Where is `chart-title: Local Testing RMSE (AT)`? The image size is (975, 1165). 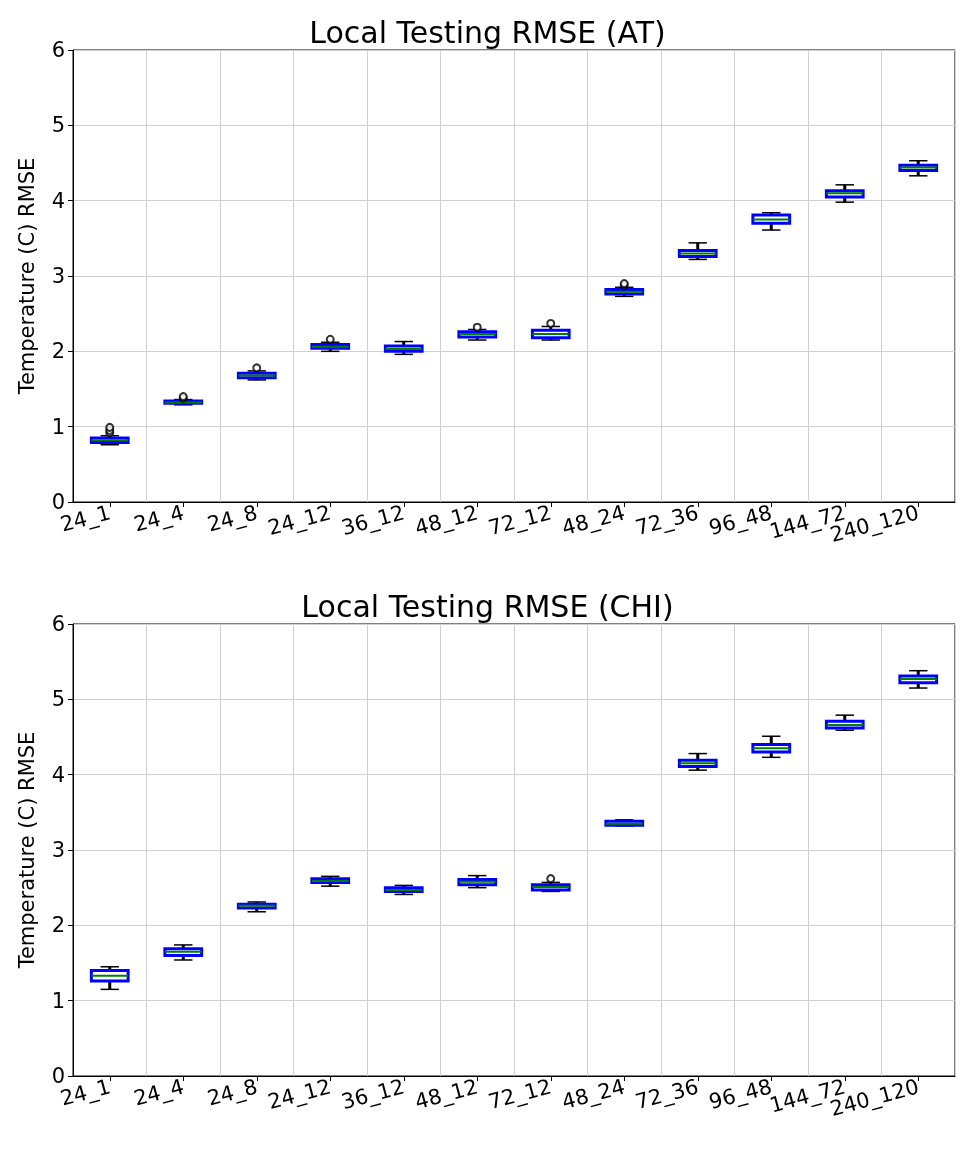 chart-title: Local Testing RMSE (AT) is located at coordinates (487, 32).